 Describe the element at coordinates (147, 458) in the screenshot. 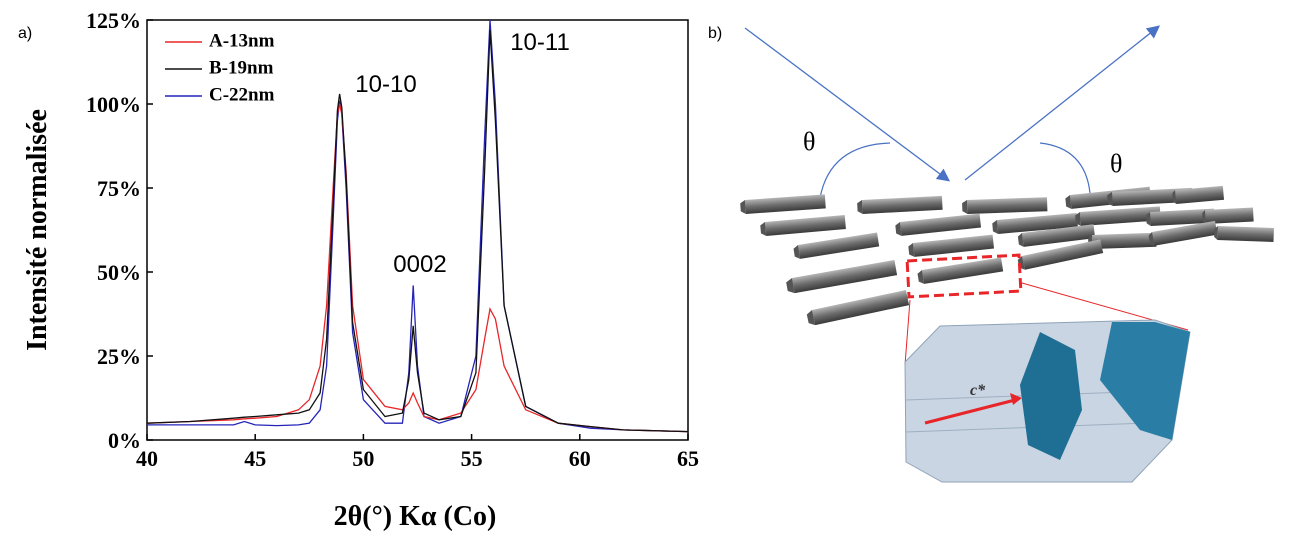

I see `x-tick-label: 40` at that location.